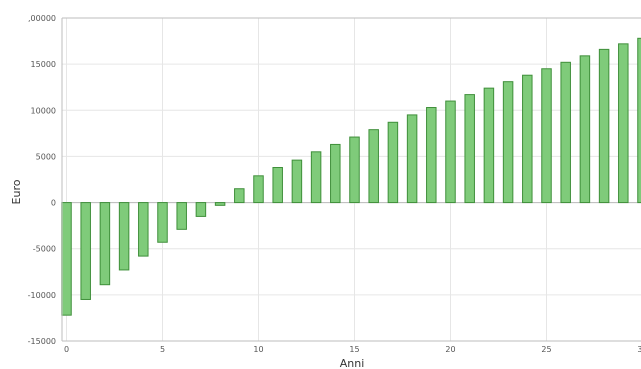  What do you see at coordinates (43, 64) in the screenshot?
I see `y-tick-label: 15000` at bounding box center [43, 64].